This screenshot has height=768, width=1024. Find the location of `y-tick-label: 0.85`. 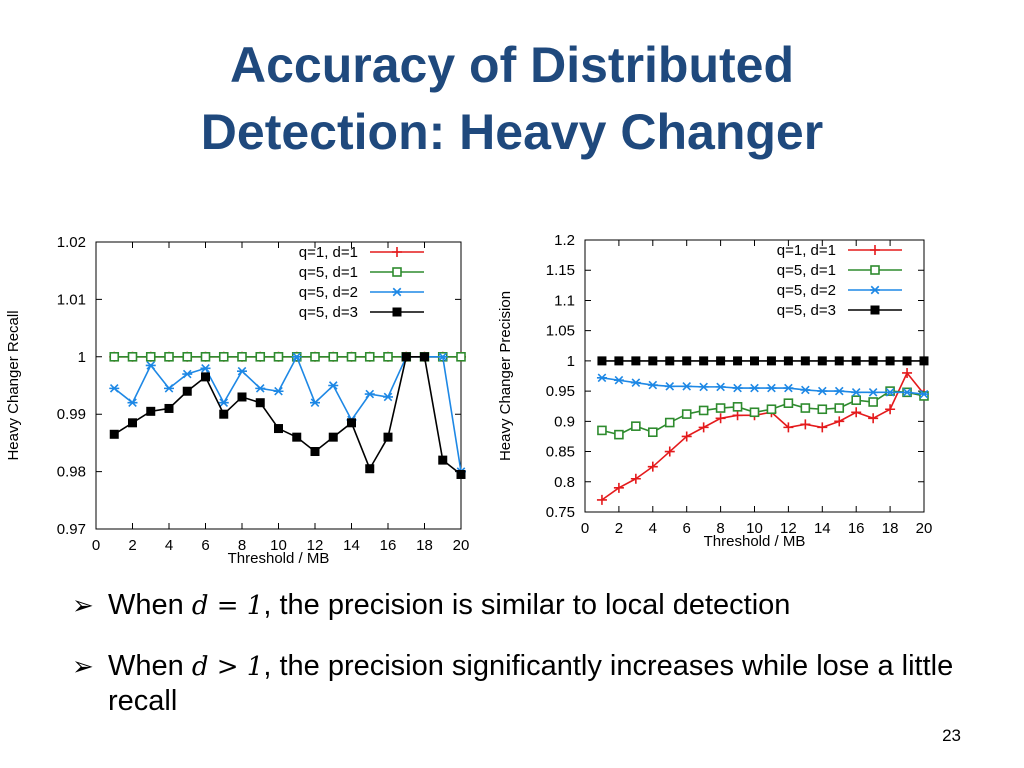

y-tick-label: 0.85 is located at coordinates (560, 452).